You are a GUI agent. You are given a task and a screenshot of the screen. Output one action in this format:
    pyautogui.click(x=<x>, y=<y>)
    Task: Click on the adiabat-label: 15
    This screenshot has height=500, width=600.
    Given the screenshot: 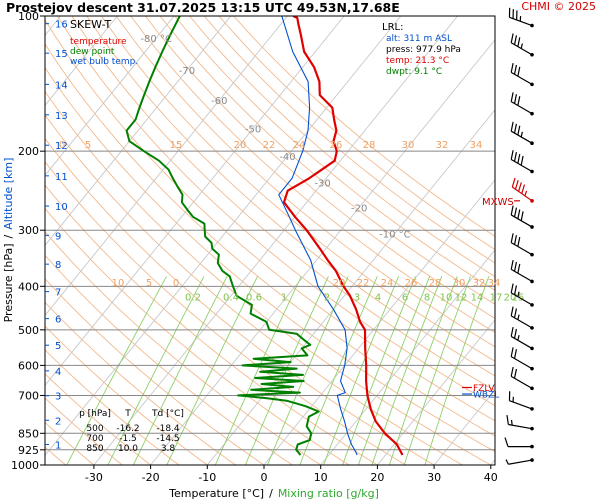 What is the action you would take?
    pyautogui.click(x=176, y=145)
    